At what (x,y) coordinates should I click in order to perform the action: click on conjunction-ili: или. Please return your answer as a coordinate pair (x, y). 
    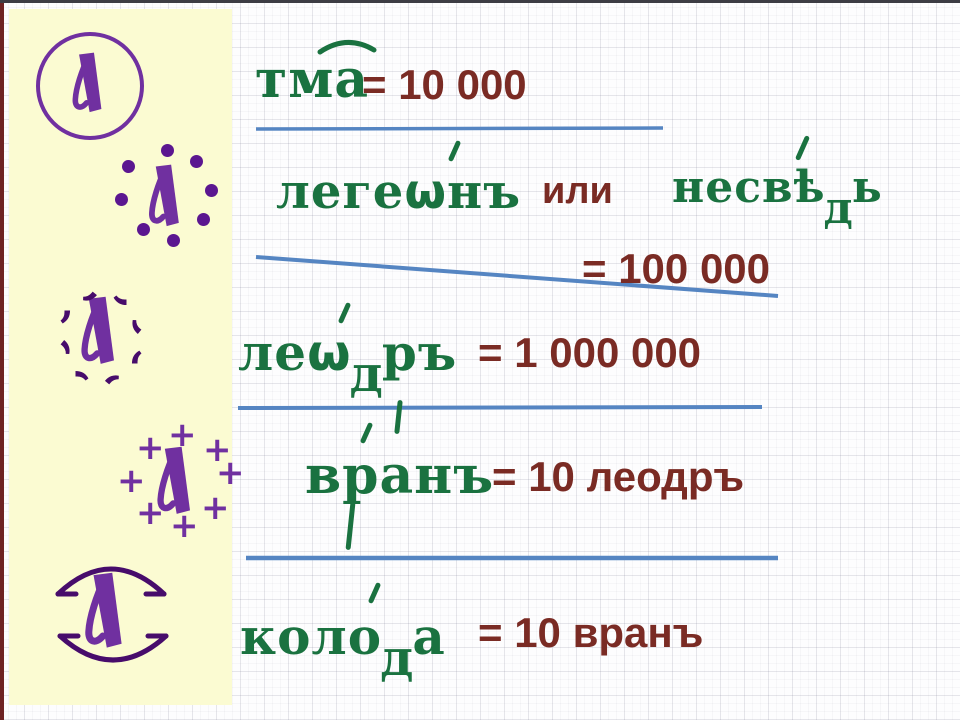
    Looking at the image, I should click on (577, 191).